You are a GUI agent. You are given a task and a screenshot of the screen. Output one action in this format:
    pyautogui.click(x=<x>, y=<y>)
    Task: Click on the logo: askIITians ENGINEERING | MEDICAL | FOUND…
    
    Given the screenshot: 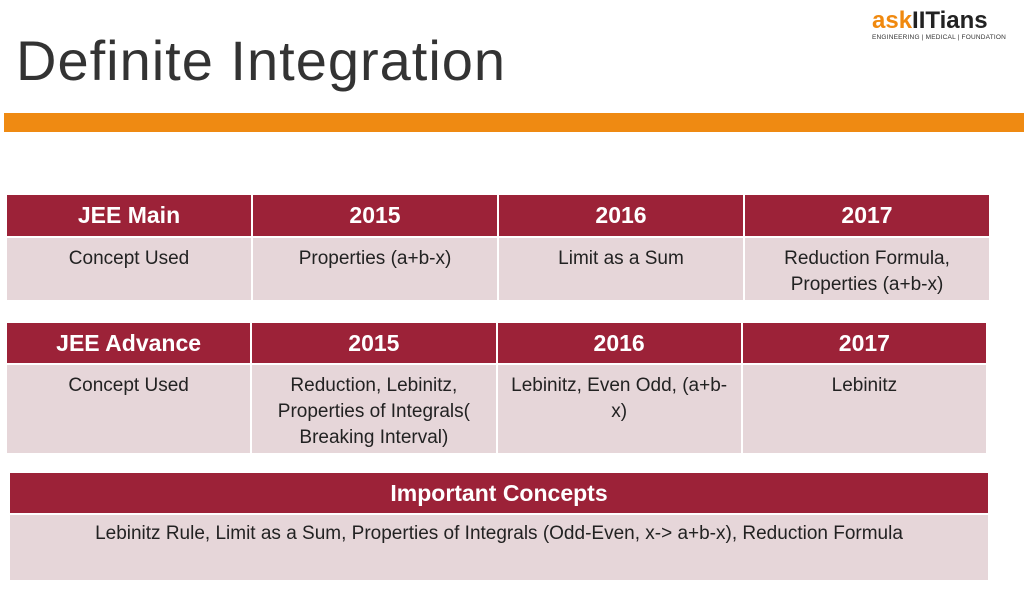 What is the action you would take?
    pyautogui.click(x=939, y=25)
    